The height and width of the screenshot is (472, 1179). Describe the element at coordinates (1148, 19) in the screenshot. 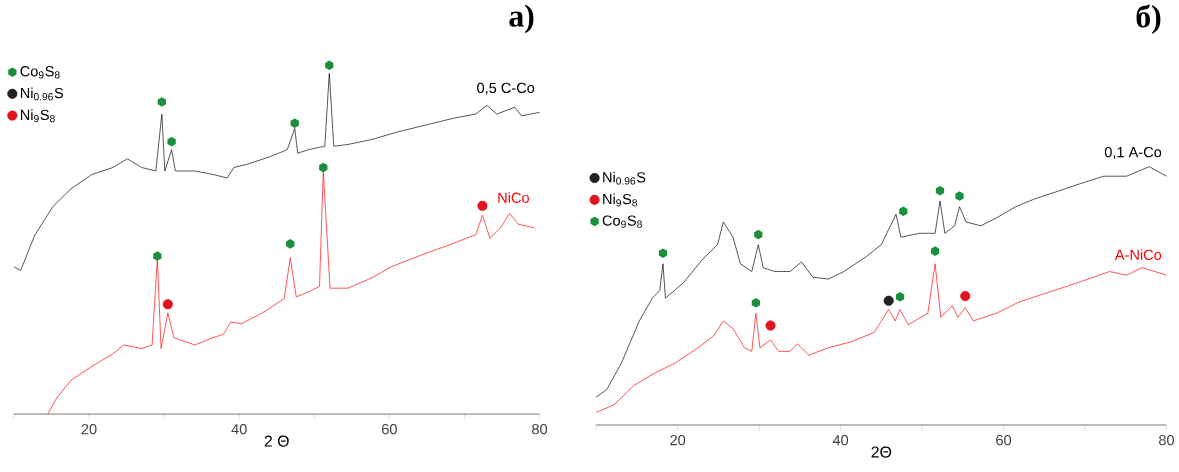

I see `chart-title: б)` at that location.